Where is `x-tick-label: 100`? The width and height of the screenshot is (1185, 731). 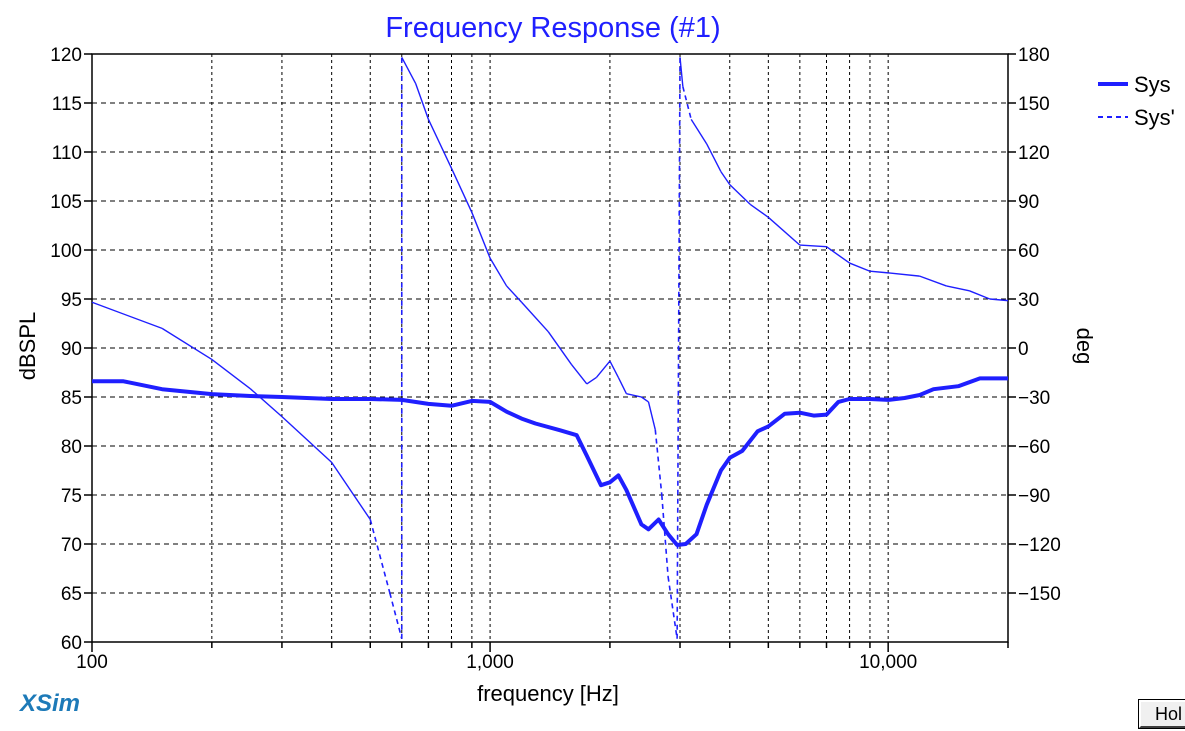 x-tick-label: 100 is located at coordinates (92, 662).